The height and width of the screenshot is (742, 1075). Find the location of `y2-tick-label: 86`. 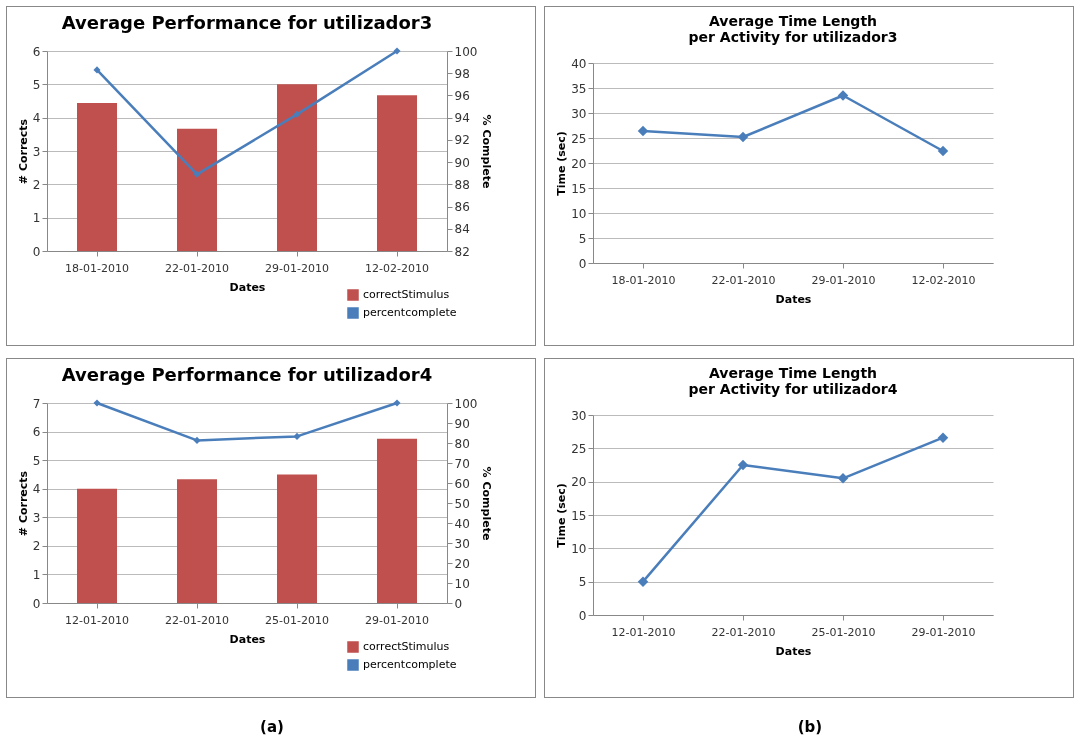

y2-tick-label: 86 is located at coordinates (462, 207).